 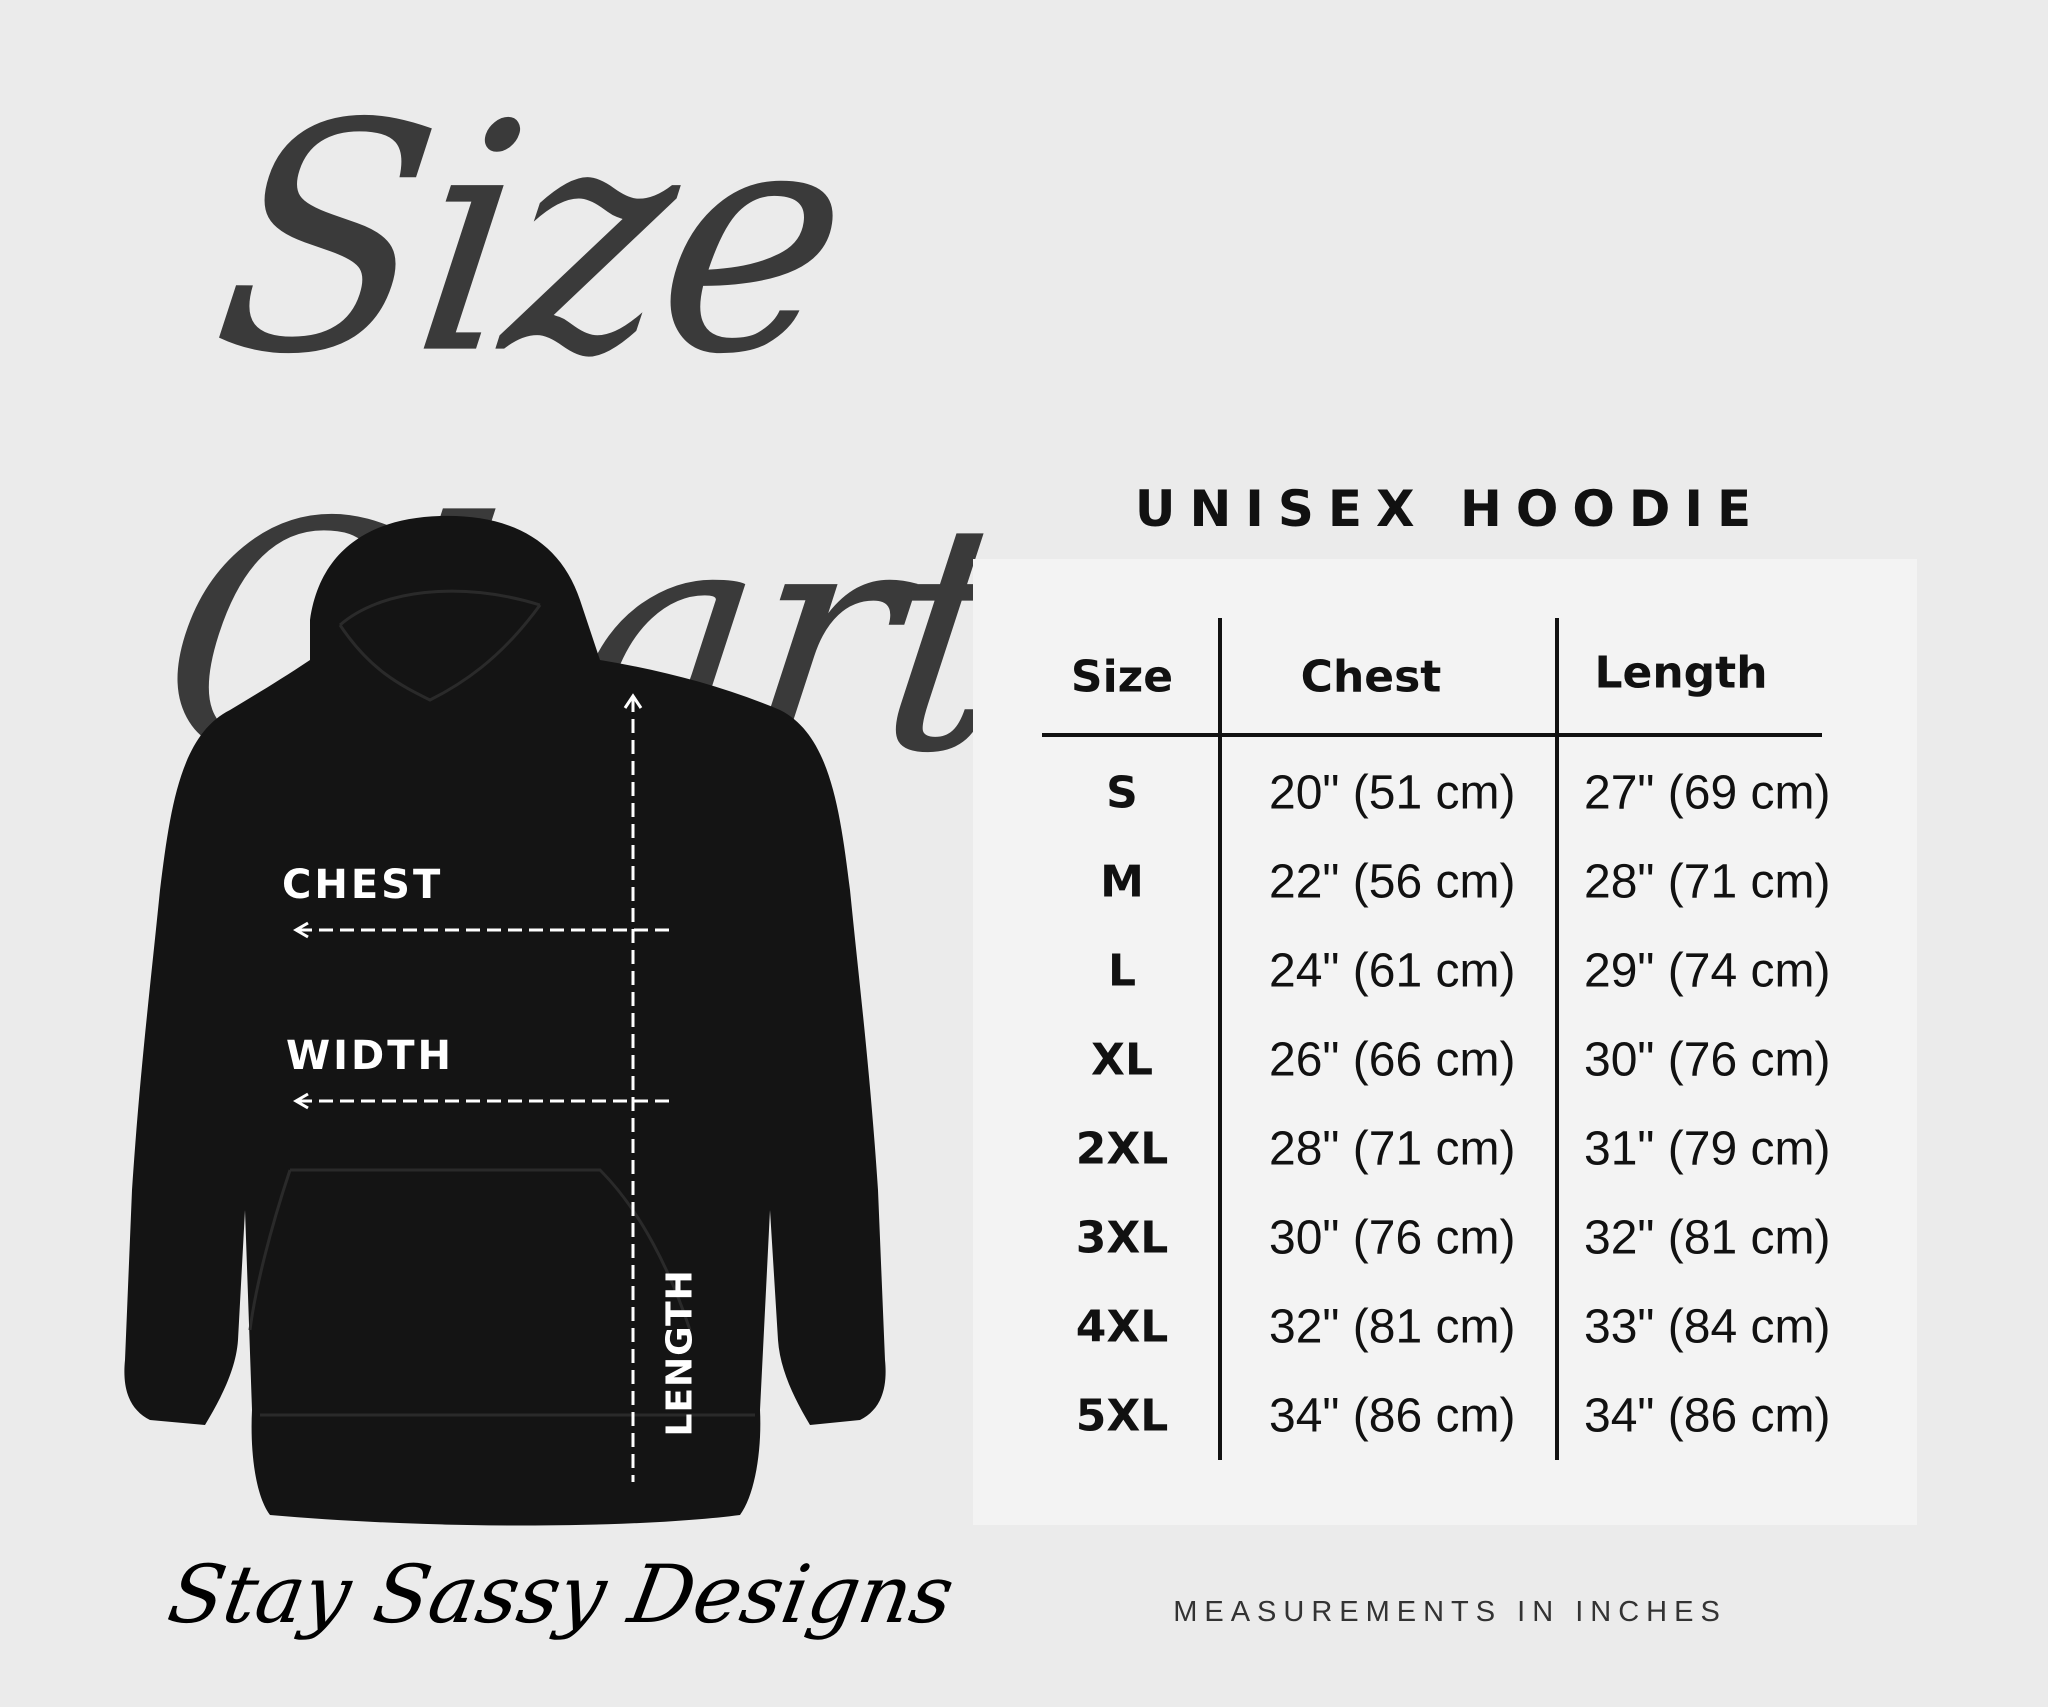 What do you see at coordinates (1707, 1149) in the screenshot?
I see `row-length: 31" (79 cm)` at bounding box center [1707, 1149].